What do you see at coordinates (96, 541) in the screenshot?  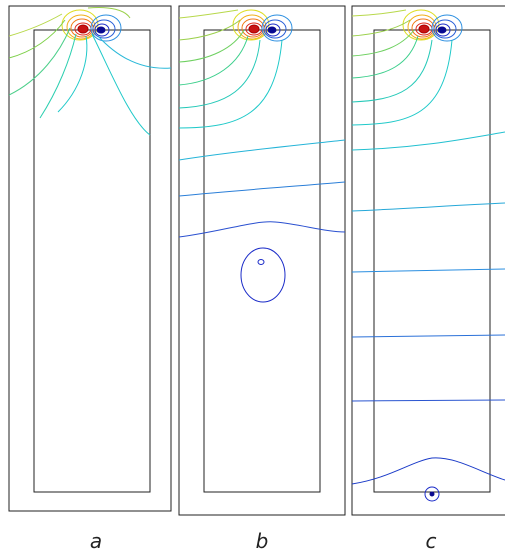 I see `panel-a-label: a` at bounding box center [96, 541].